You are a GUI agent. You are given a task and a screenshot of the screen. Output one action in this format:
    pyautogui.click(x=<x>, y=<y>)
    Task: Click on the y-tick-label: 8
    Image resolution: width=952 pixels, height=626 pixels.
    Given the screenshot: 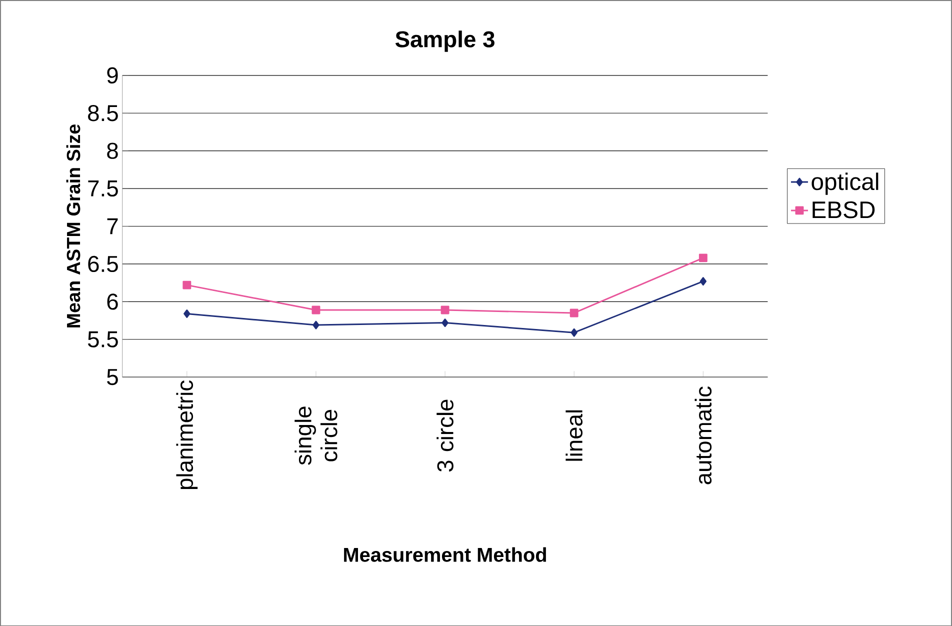 What is the action you would take?
    pyautogui.click(x=112, y=150)
    